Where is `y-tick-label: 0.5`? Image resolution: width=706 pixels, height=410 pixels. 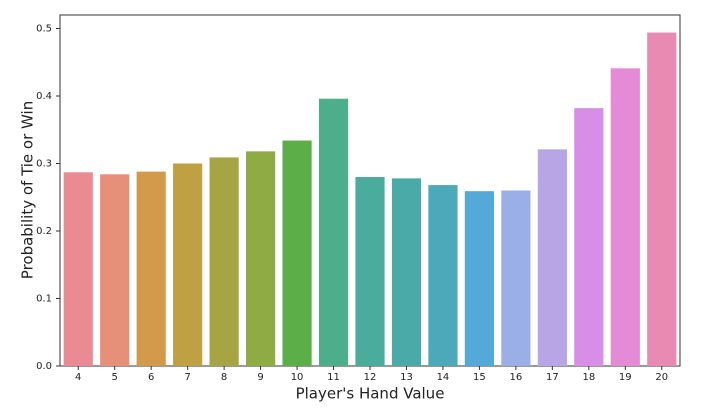 y-tick-label: 0.5 is located at coordinates (44, 29).